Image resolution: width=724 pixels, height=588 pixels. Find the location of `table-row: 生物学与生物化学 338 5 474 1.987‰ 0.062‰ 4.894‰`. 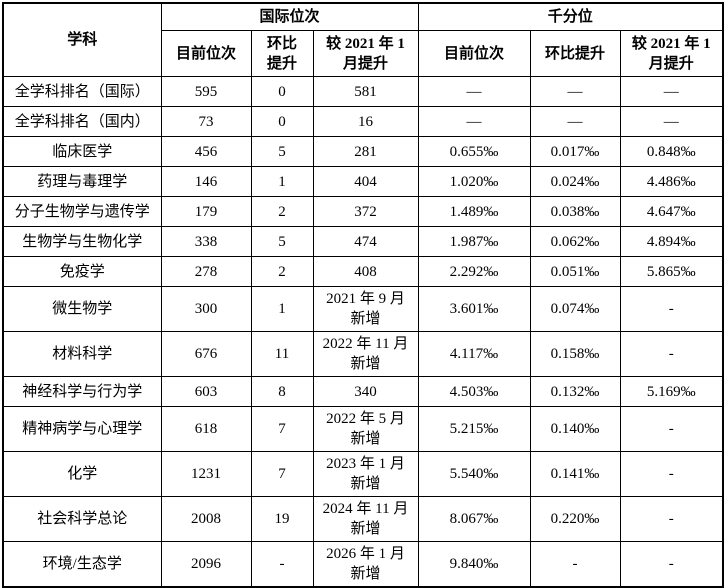

table-row: 生物学与生物化学 338 5 474 1.987‰ 0.062‰ 4.894‰ is located at coordinates (363, 241).